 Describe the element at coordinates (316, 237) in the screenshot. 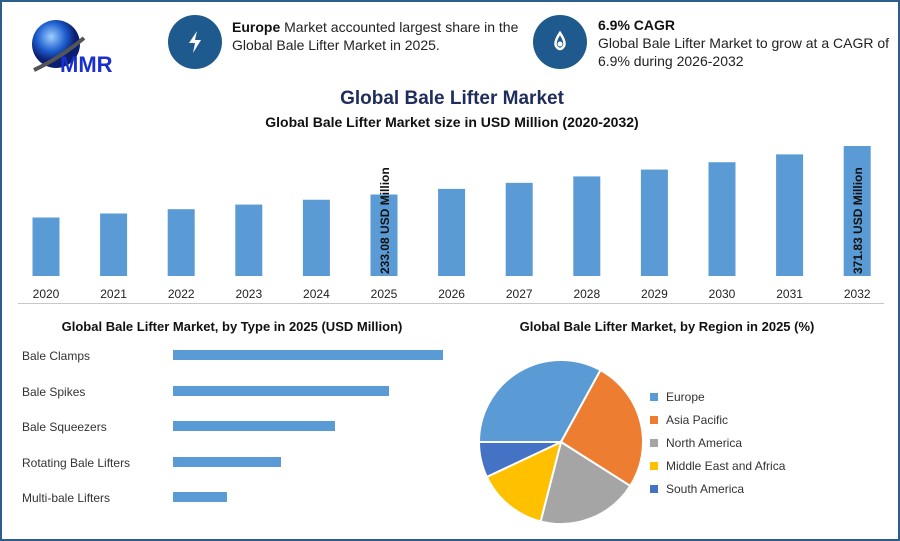

I see `bar-2024` at that location.